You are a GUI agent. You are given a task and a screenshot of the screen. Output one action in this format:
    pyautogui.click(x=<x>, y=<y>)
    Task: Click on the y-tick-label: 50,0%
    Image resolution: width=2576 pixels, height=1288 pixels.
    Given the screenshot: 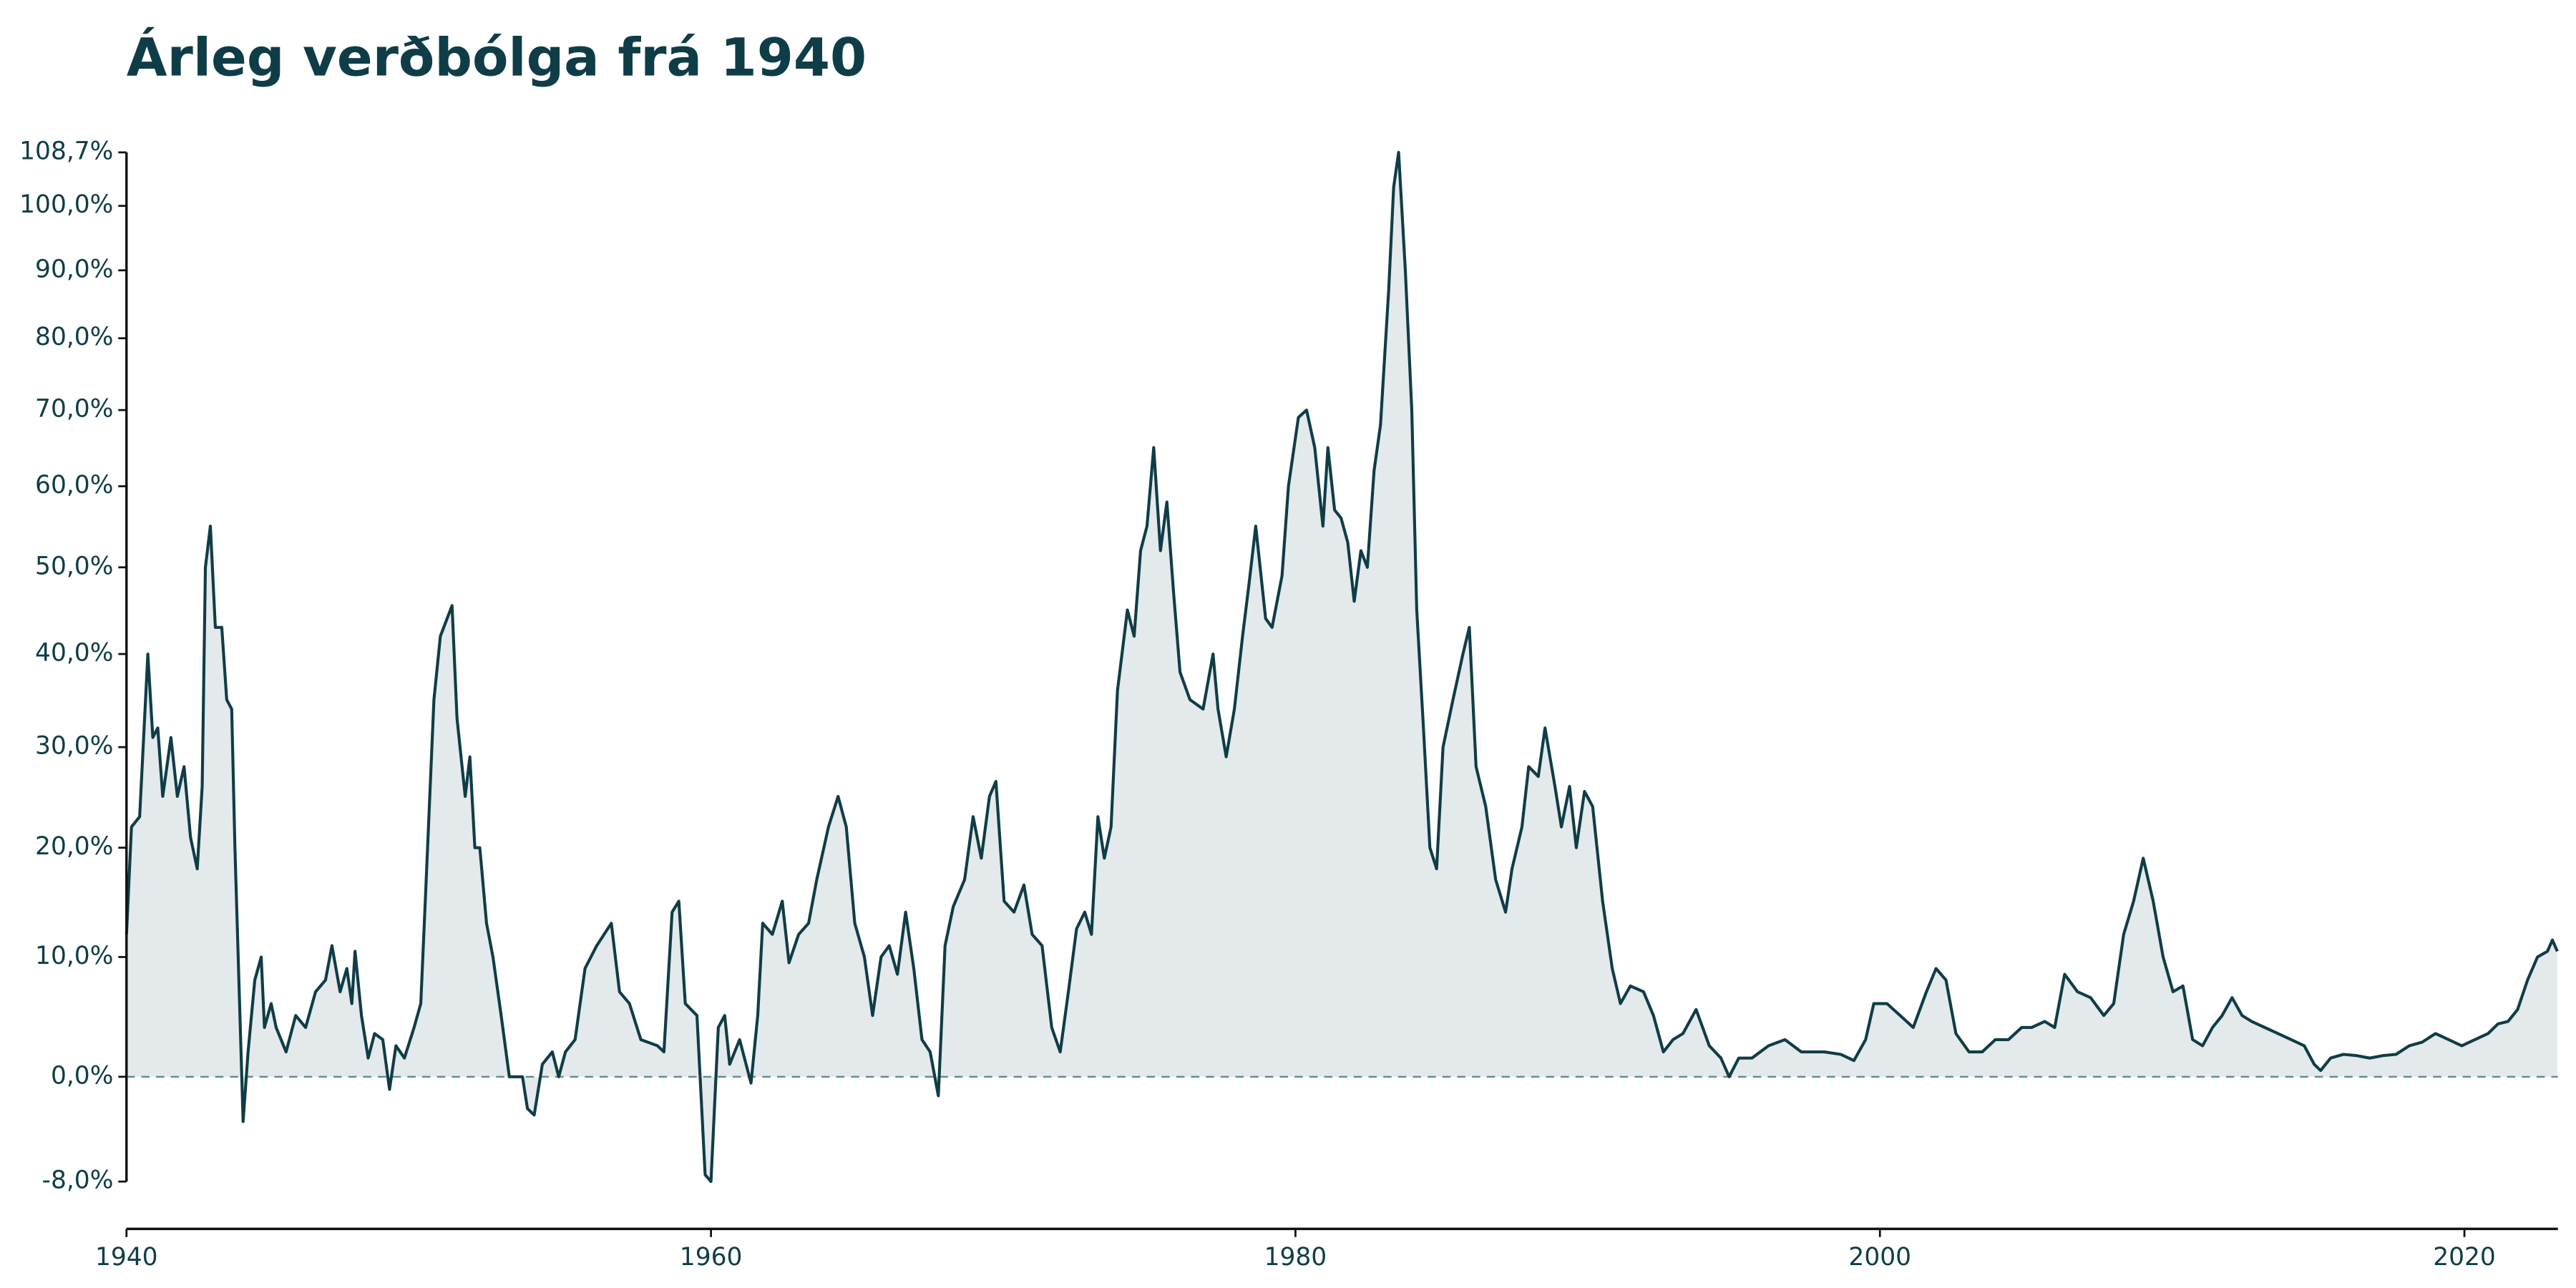 What is the action you would take?
    pyautogui.click(x=74, y=566)
    